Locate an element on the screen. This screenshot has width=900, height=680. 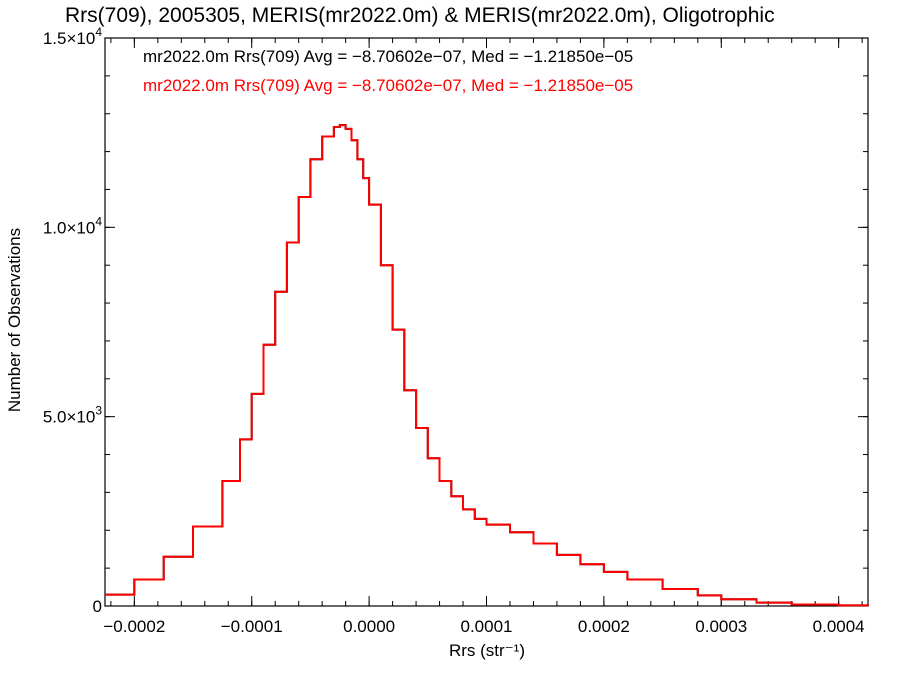
y-tick-label: 5.0×10³ is located at coordinates (72, 415).